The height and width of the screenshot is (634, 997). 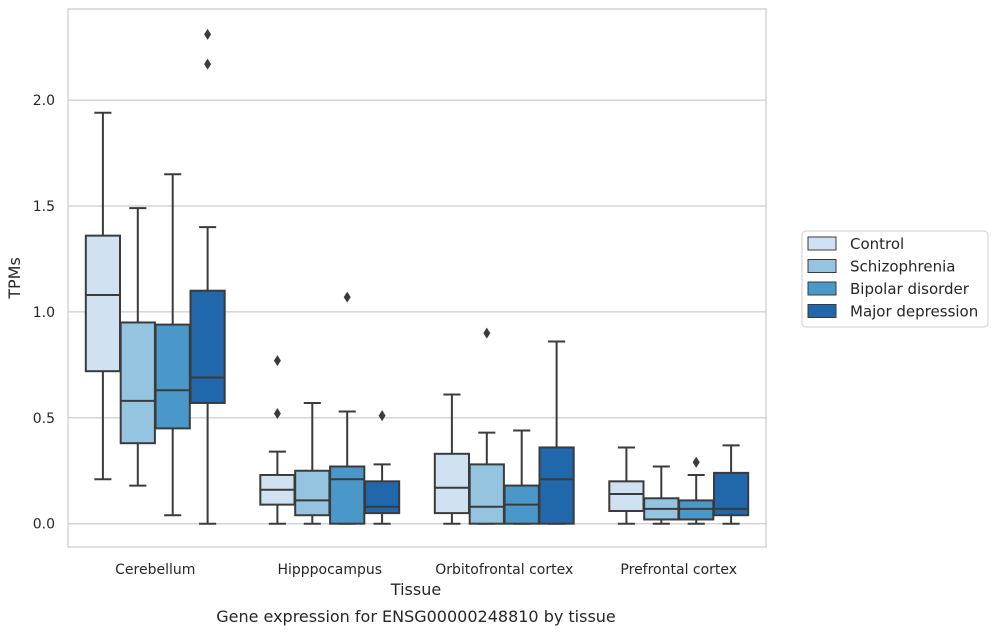 What do you see at coordinates (914, 312) in the screenshot?
I see `legend-label: Major depression` at bounding box center [914, 312].